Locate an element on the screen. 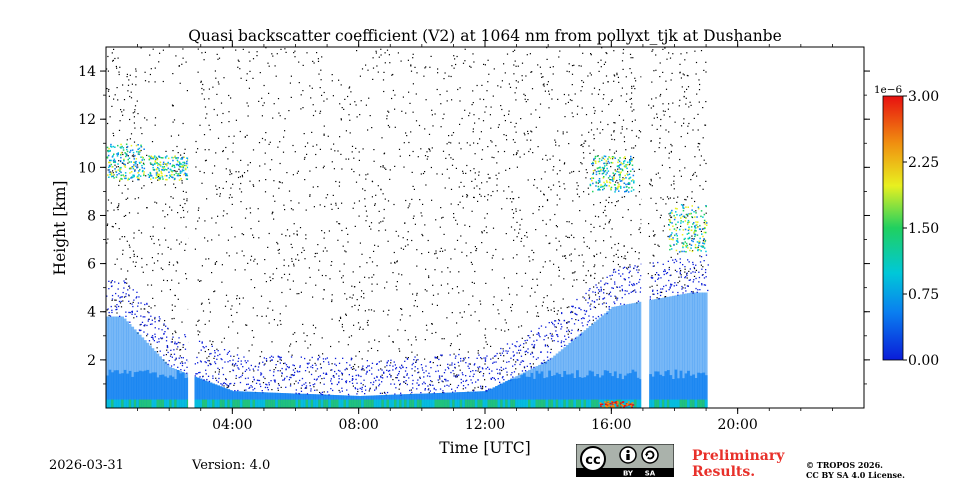 This screenshot has height=480, width=960. aerosol-column is located at coordinates (595, 364).